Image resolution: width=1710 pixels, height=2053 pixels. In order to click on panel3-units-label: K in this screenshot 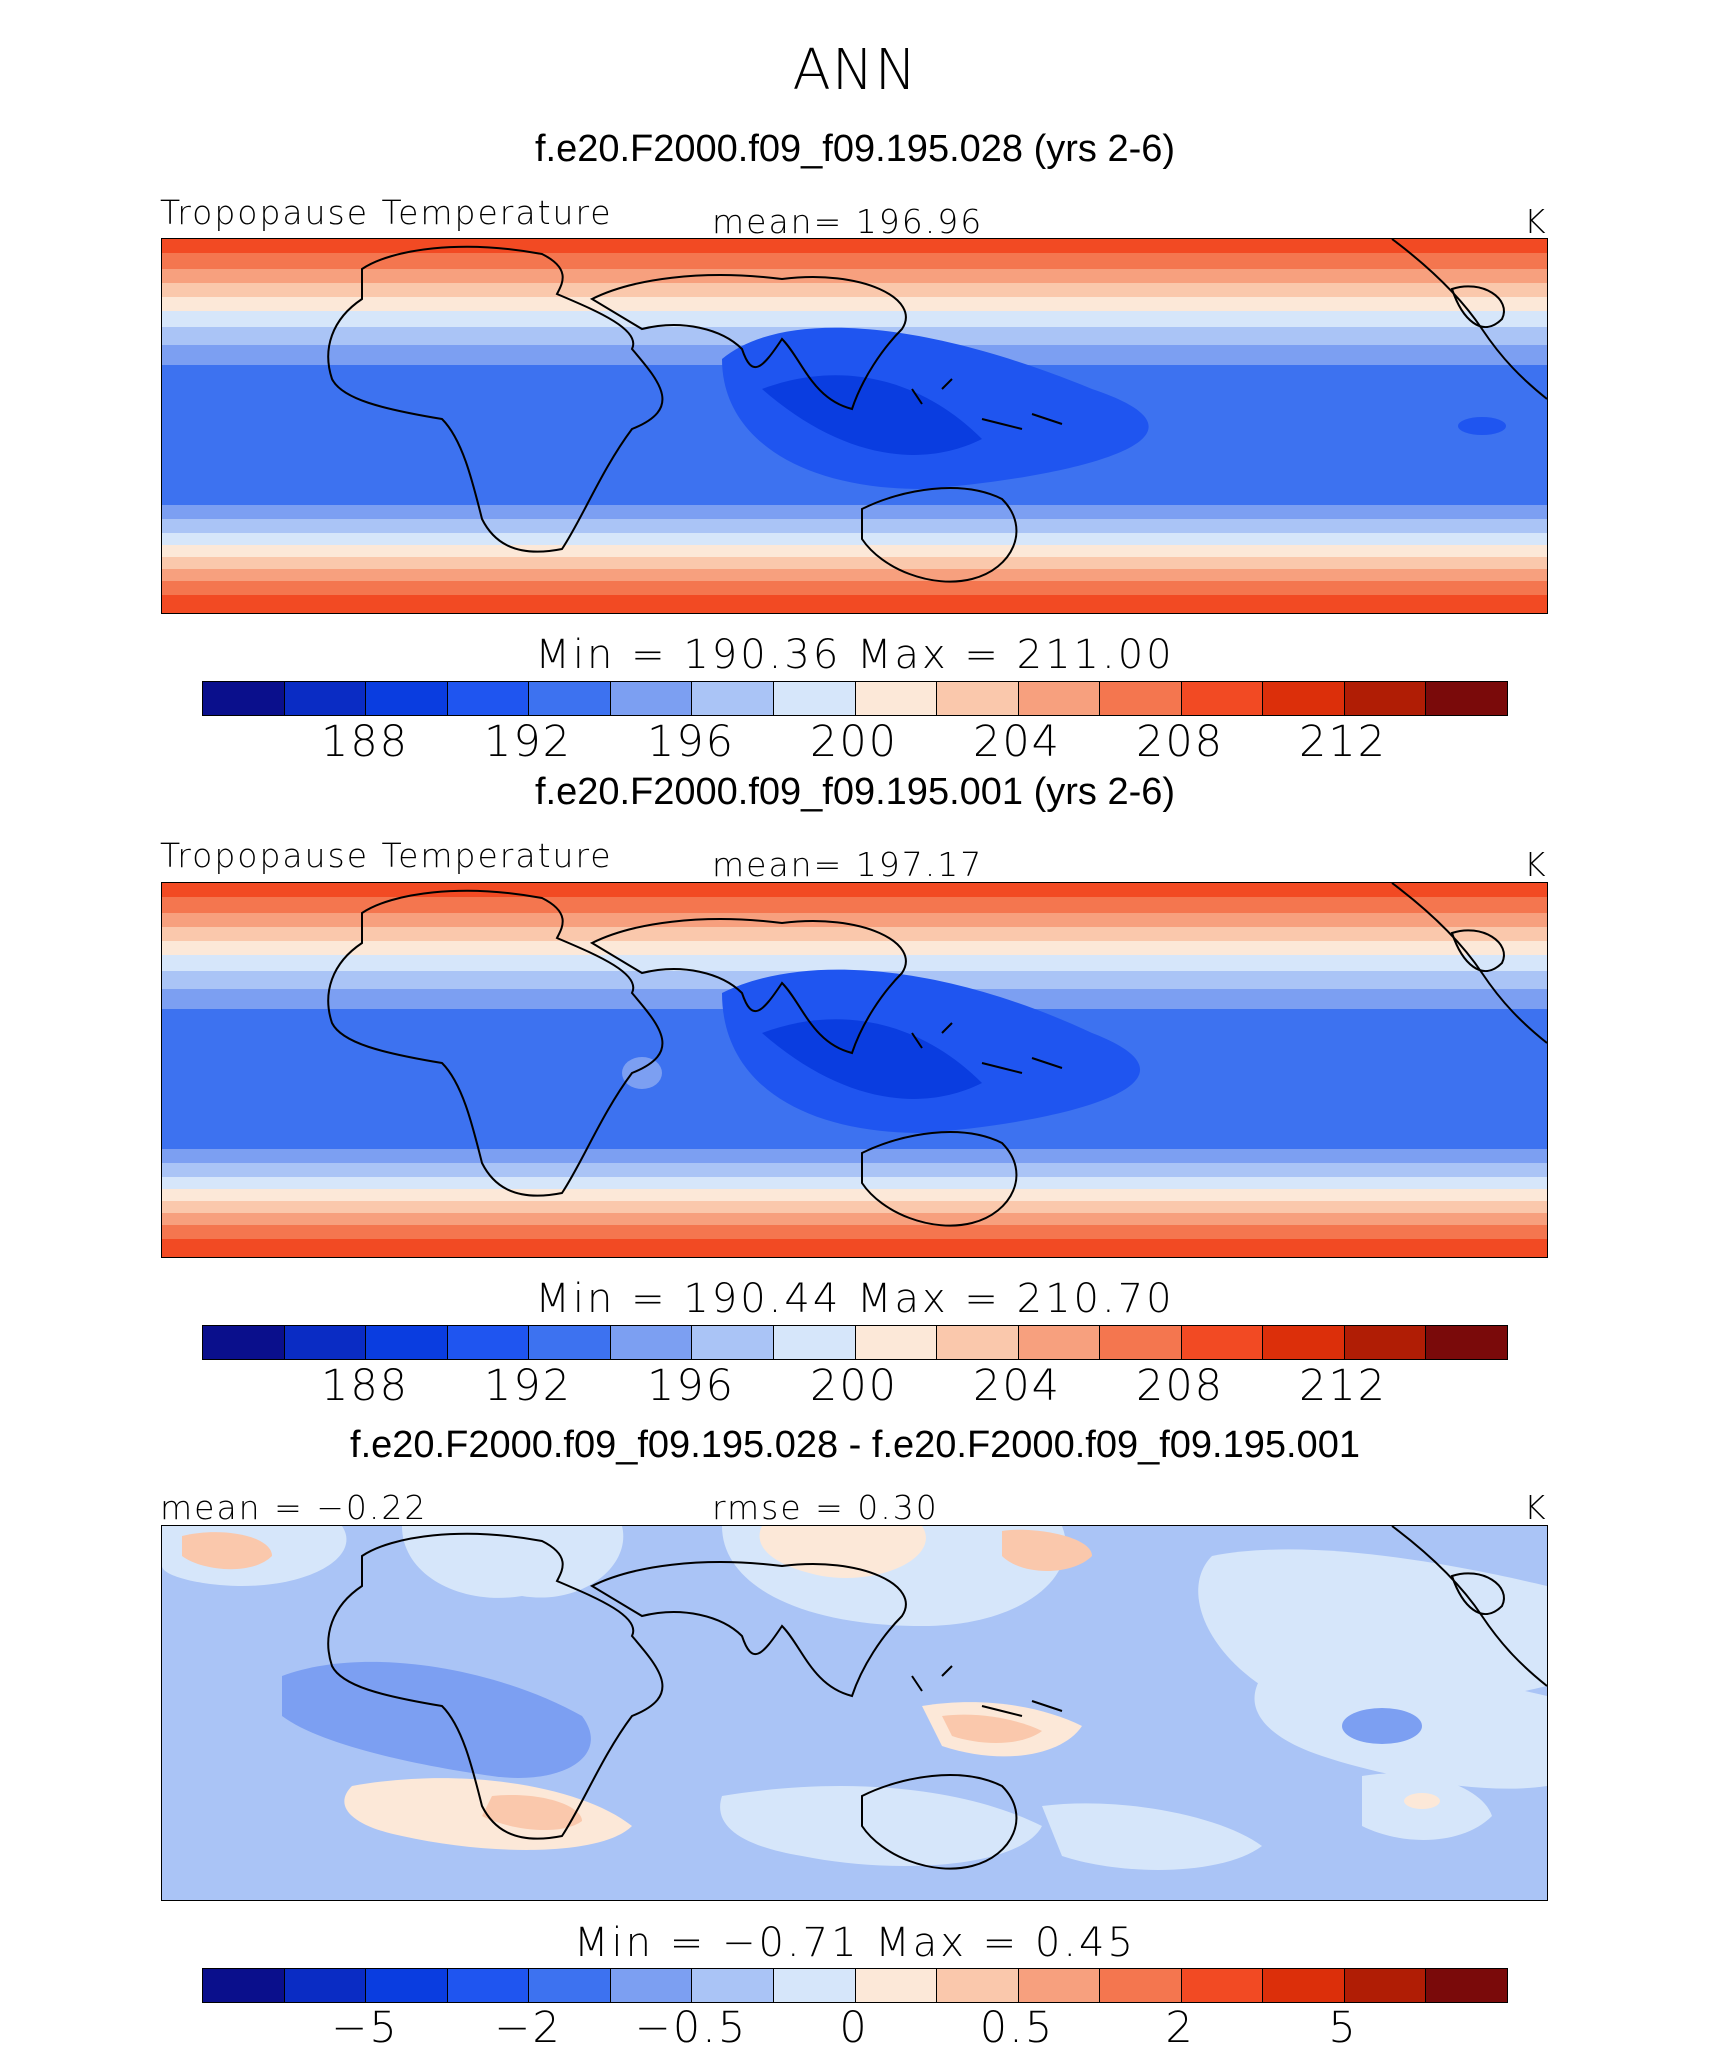, I will do `click(1535, 1507)`.